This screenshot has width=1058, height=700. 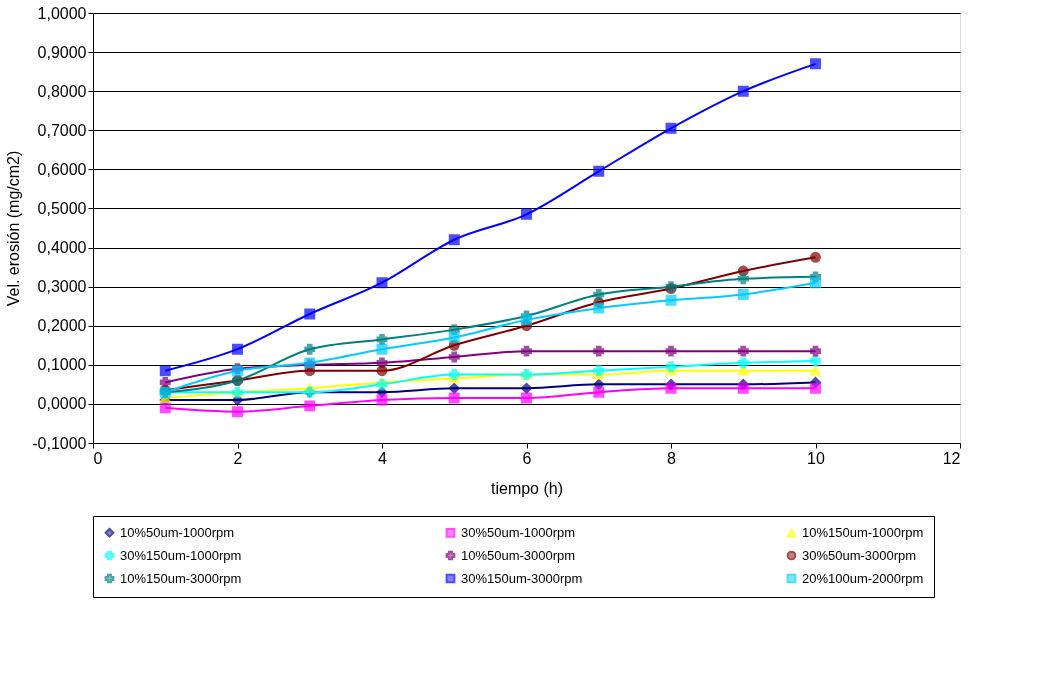 I want to click on legend-label: 10%150um-1000rpm, so click(x=863, y=533).